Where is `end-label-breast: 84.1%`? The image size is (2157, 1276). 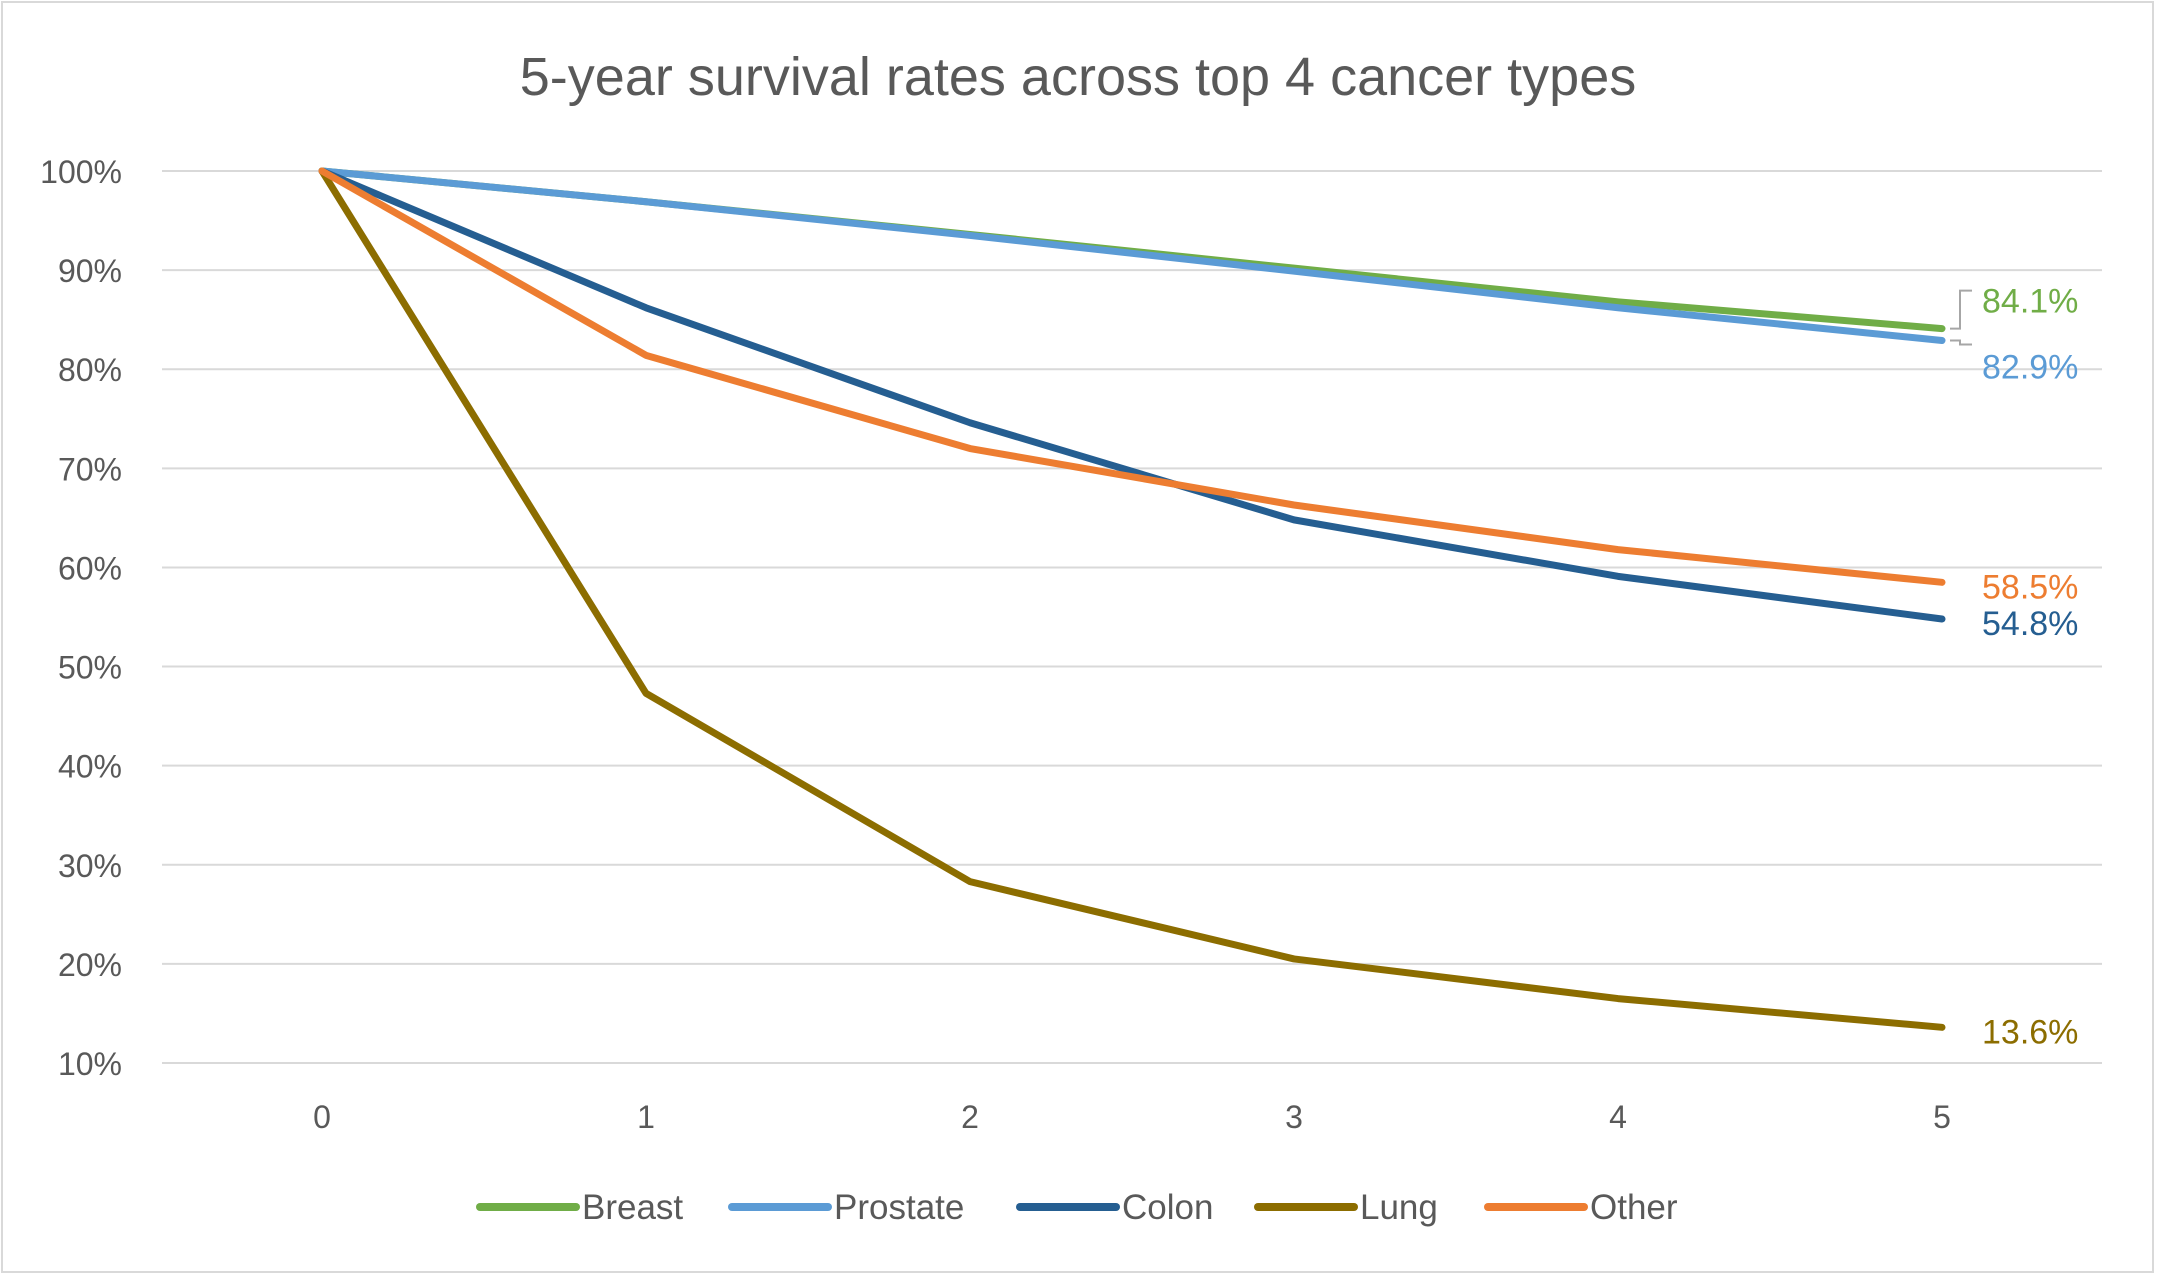
end-label-breast: 84.1% is located at coordinates (2030, 302).